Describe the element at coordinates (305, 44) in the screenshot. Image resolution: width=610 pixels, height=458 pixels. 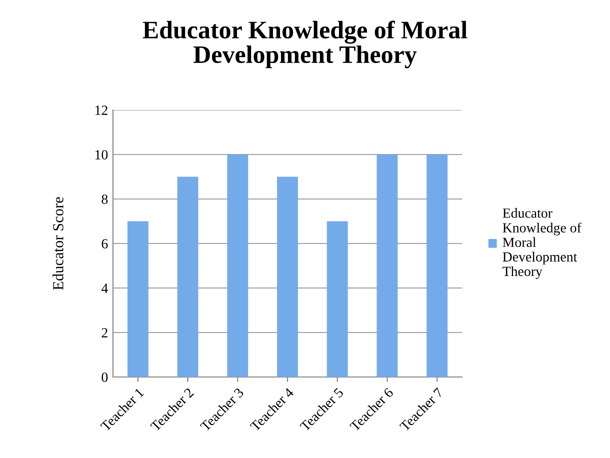
I see `chart-title: Educator Knowledge of Moral Development Theory` at that location.